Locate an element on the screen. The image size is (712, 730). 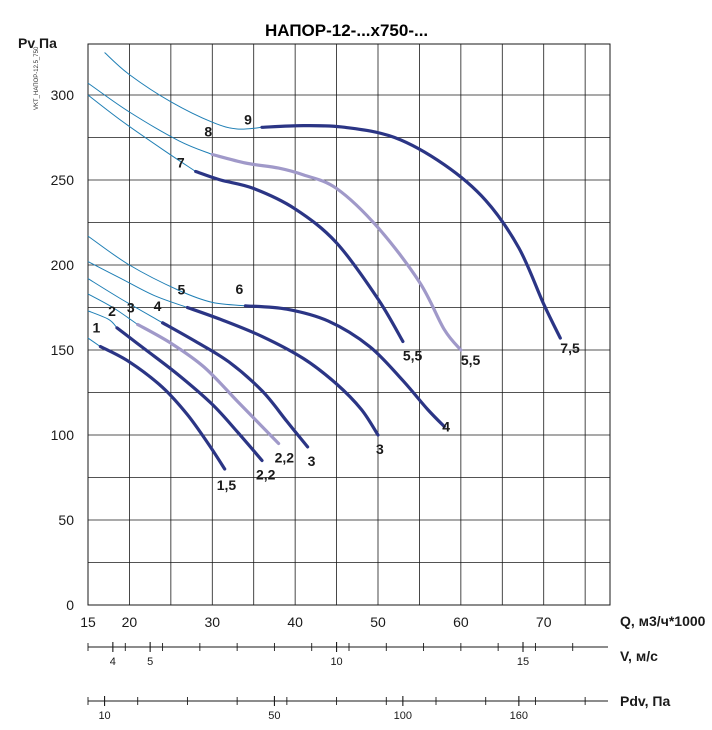
series-label-9: 9 is located at coordinates (248, 119).